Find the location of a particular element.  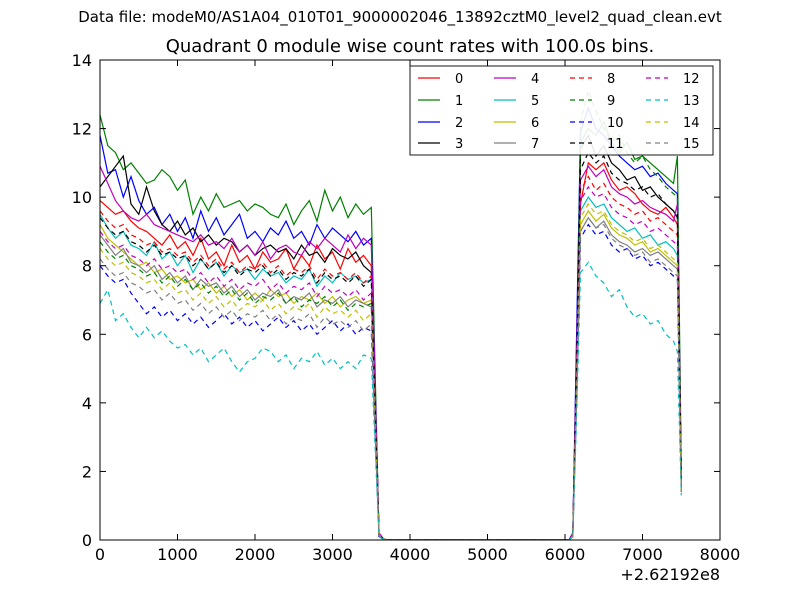

legend-label-2: 2 is located at coordinates (459, 123).